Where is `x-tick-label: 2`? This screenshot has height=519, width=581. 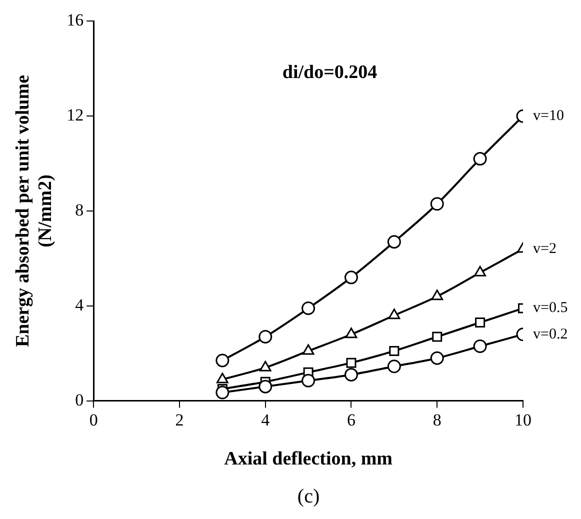 x-tick-label: 2 is located at coordinates (179, 420).